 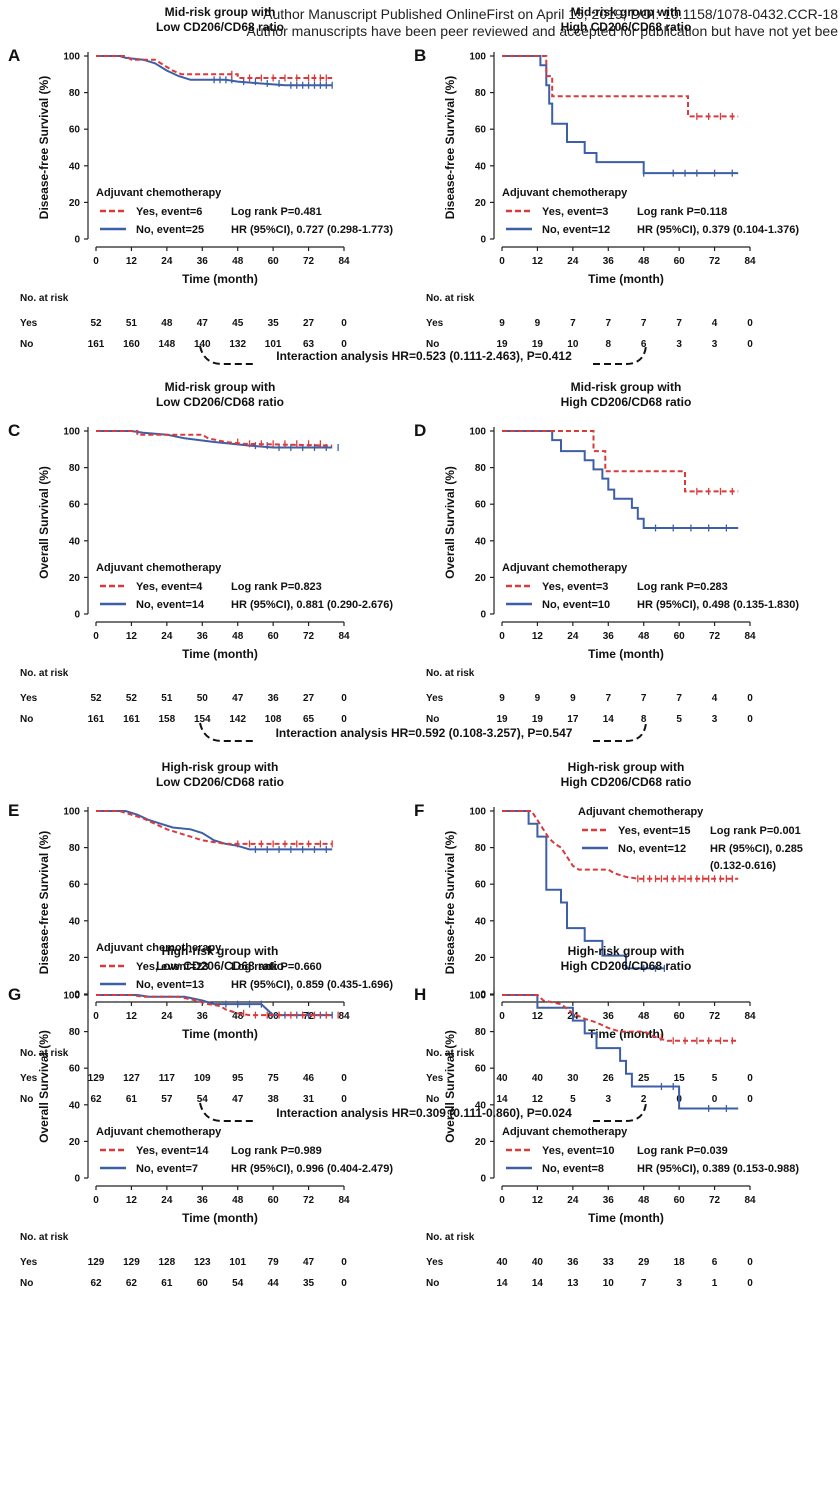 I want to click on interaction-bracket-left, so click(x=226, y=732).